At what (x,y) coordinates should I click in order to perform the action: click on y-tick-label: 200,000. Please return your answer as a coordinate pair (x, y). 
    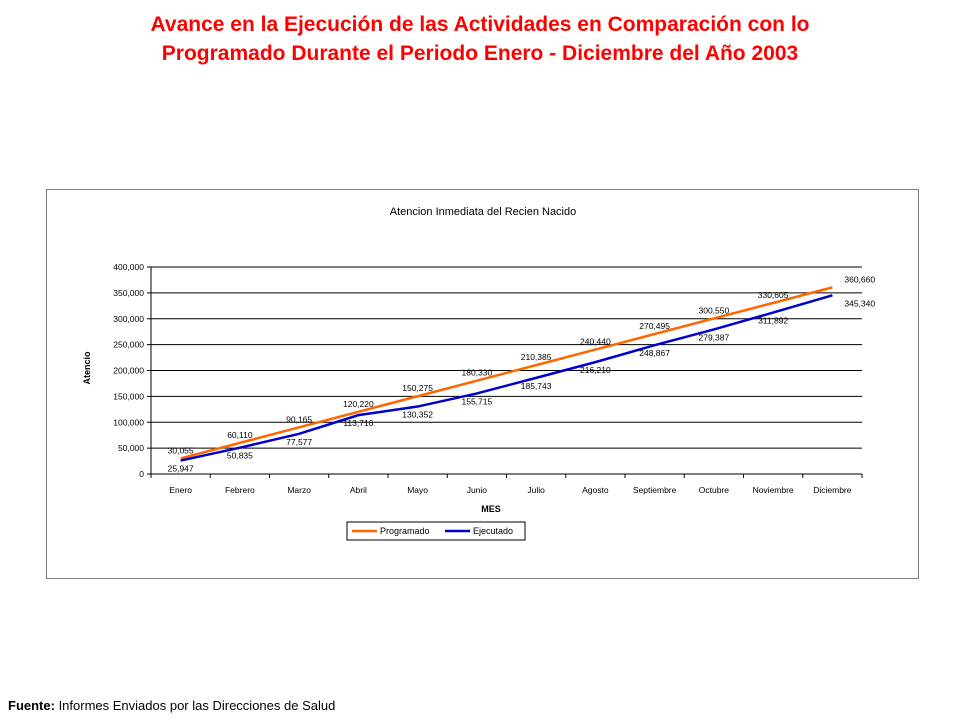
    Looking at the image, I should click on (128, 371).